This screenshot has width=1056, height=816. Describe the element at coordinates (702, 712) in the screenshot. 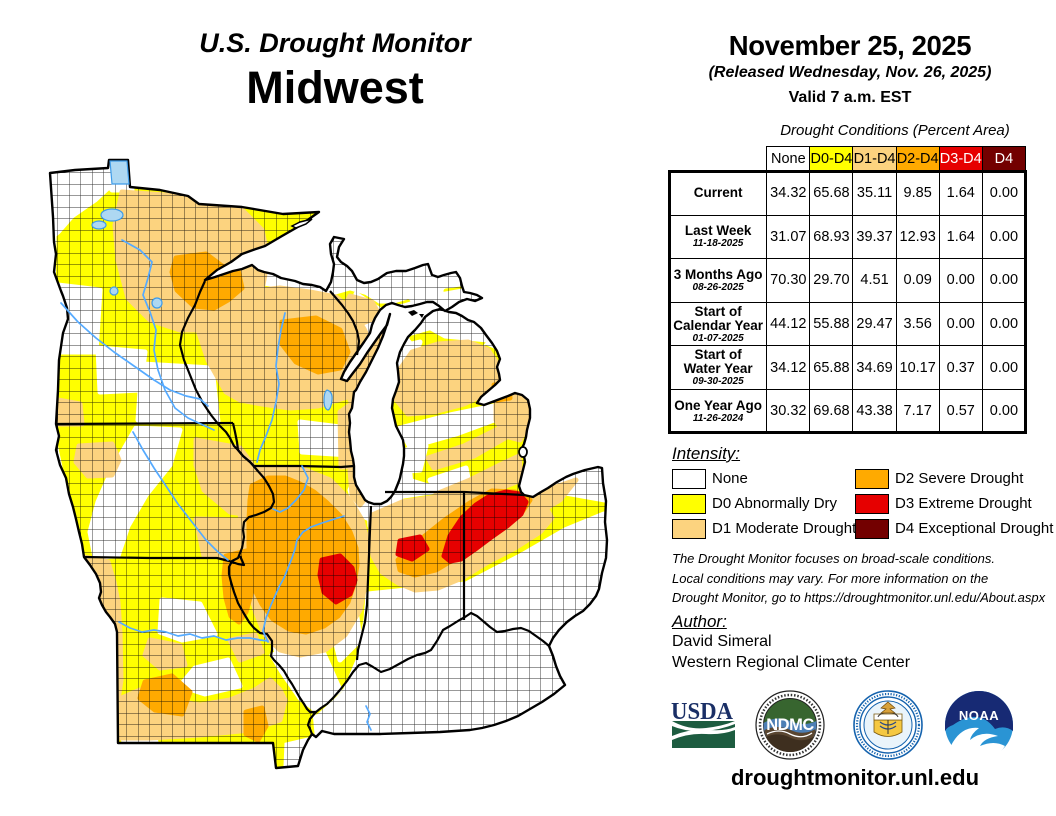

I see `svg-text: USDA` at that location.